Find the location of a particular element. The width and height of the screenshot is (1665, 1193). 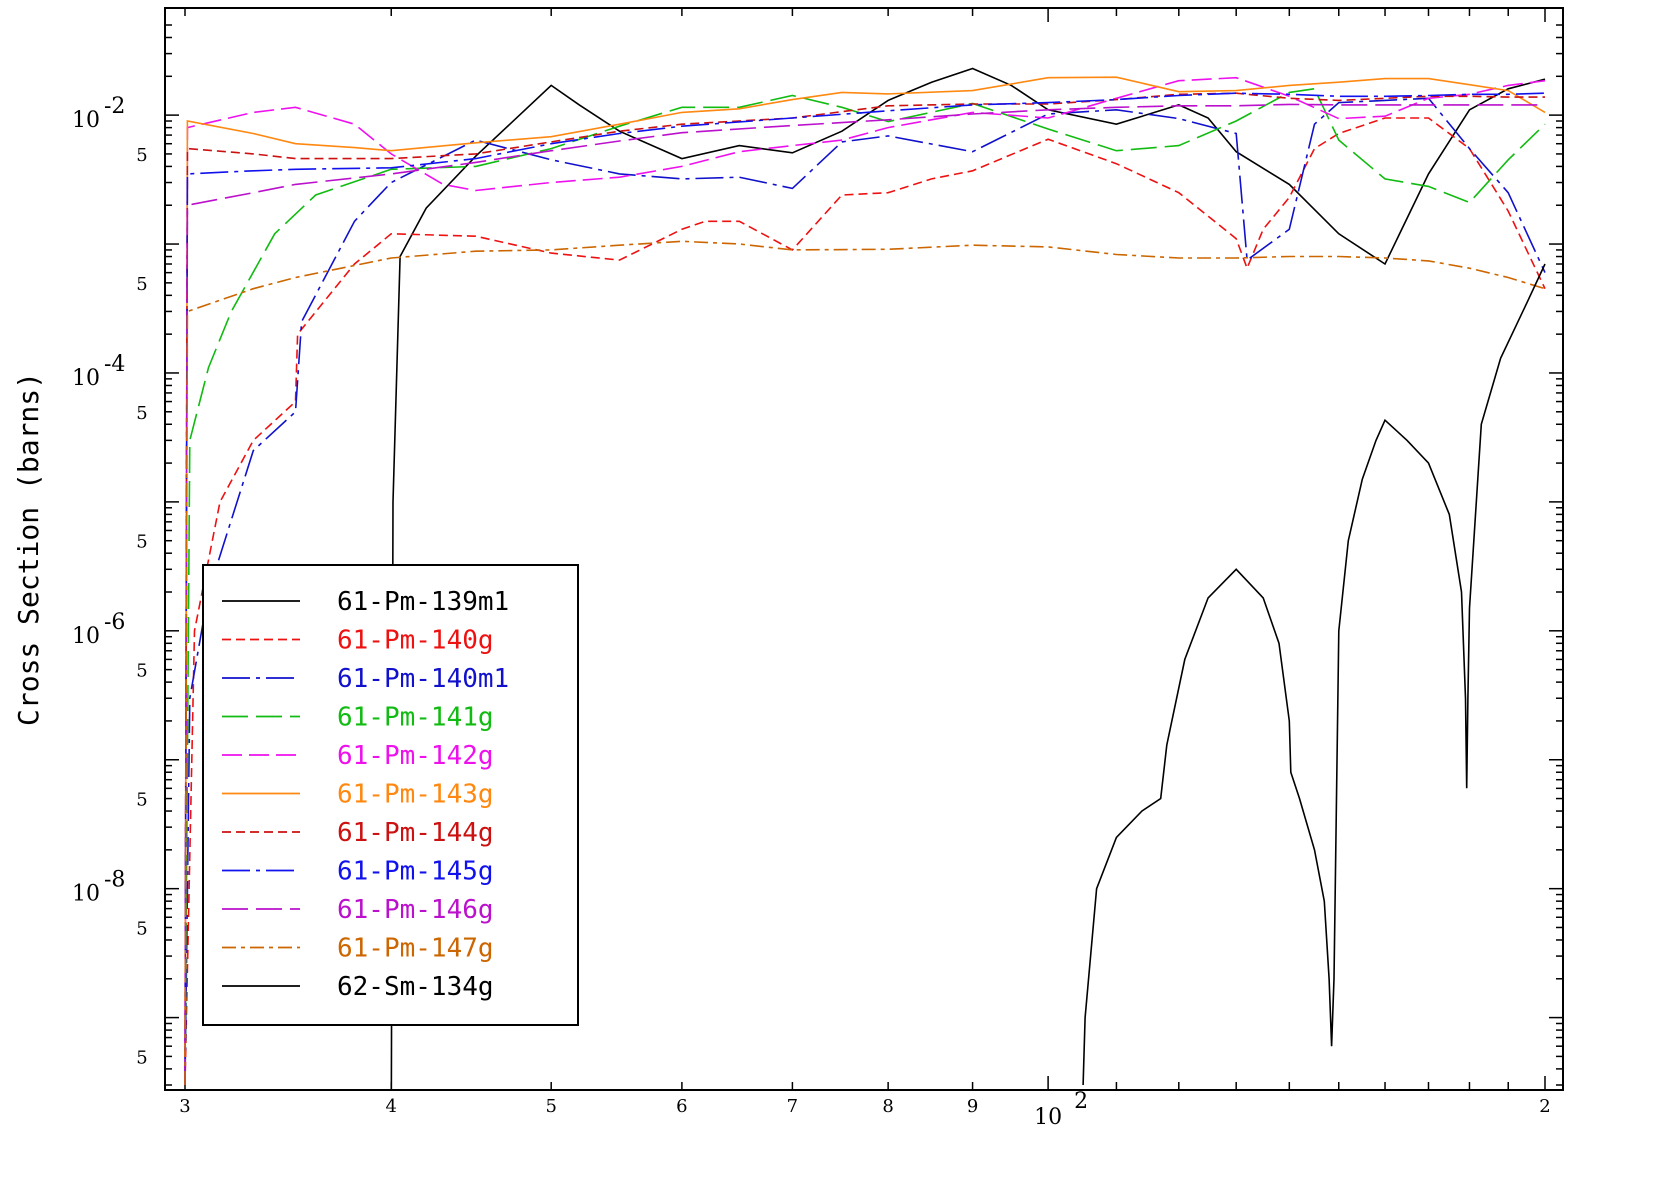

x-tick-label: 8 is located at coordinates (887, 1106).